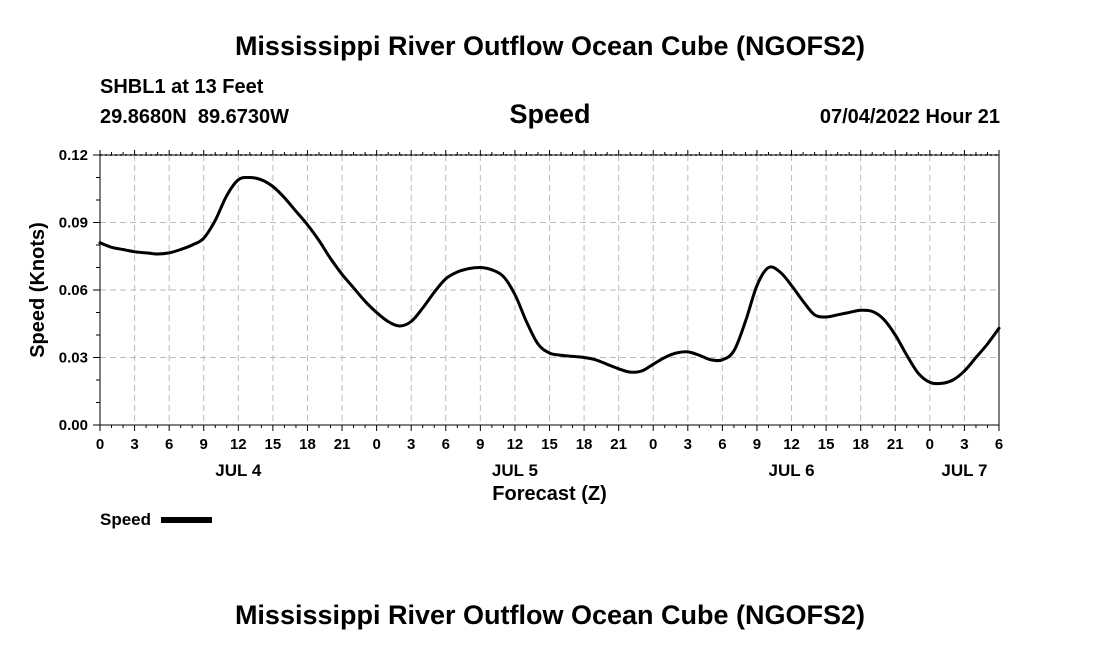  Describe the element at coordinates (73, 155) in the screenshot. I see `y-tick-label: 0.12` at that location.